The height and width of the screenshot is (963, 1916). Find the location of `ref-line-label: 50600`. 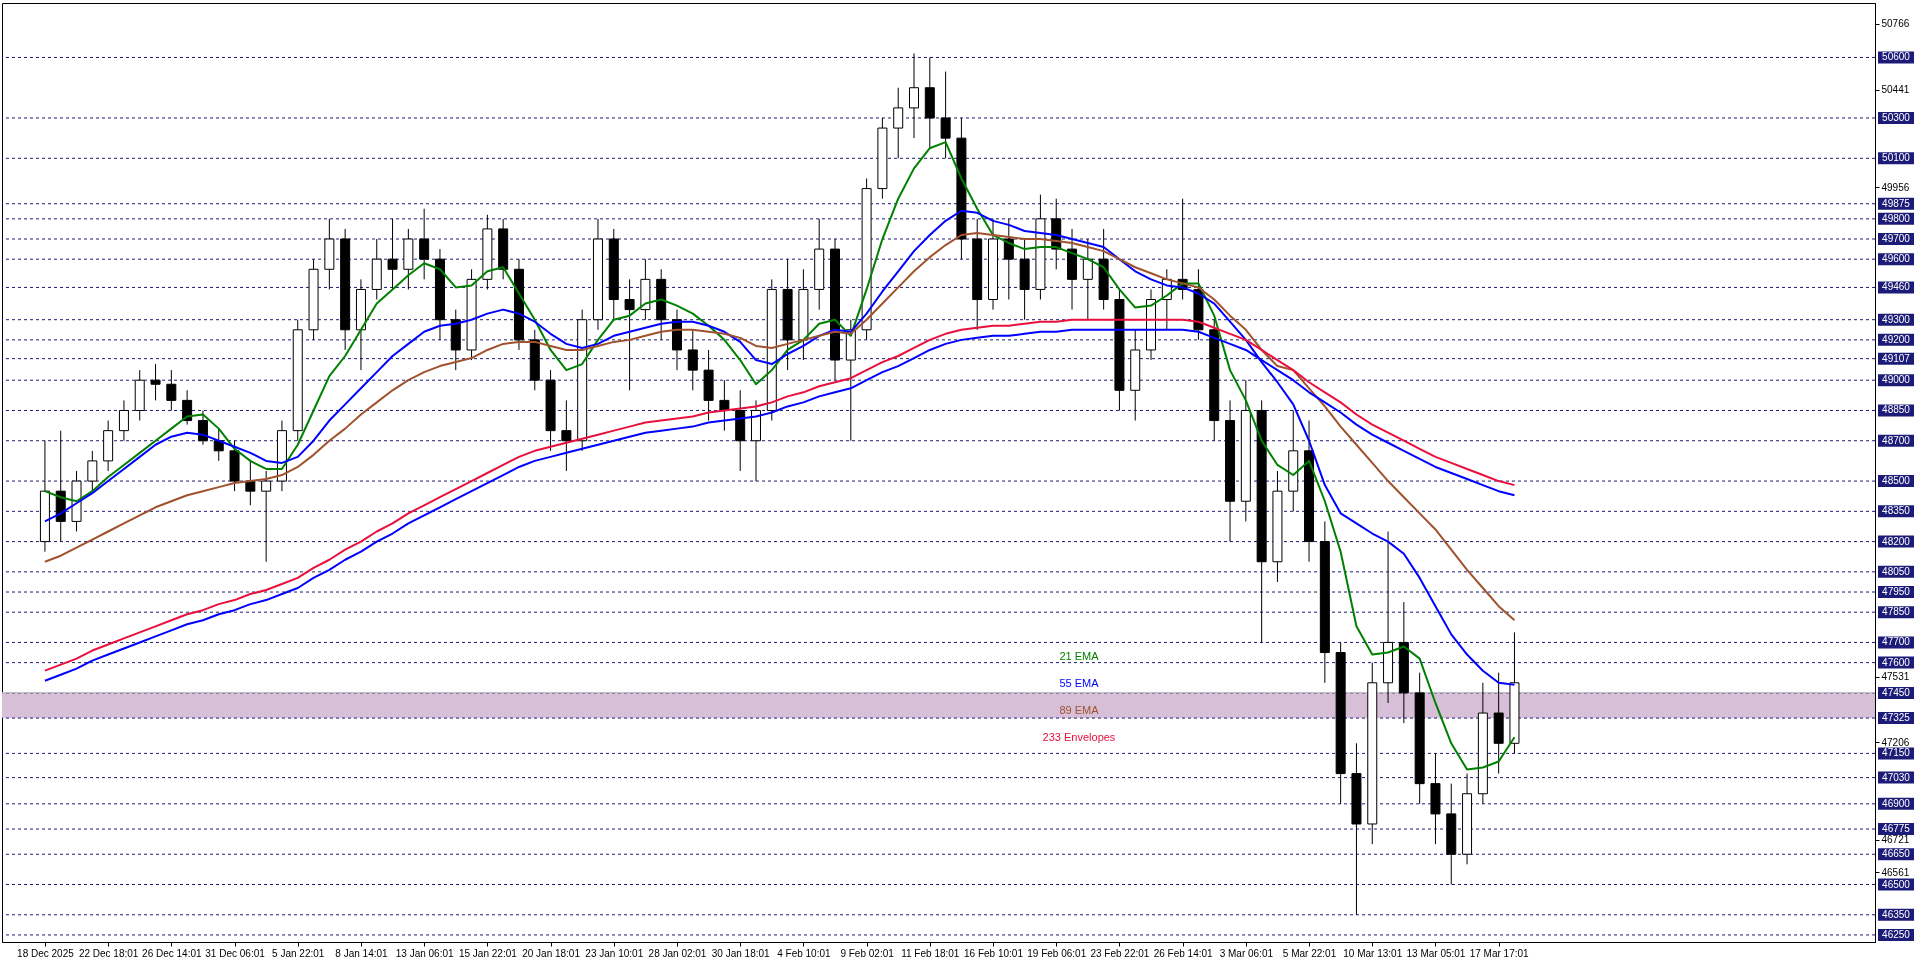

ref-line-label: 50600 is located at coordinates (1896, 57).